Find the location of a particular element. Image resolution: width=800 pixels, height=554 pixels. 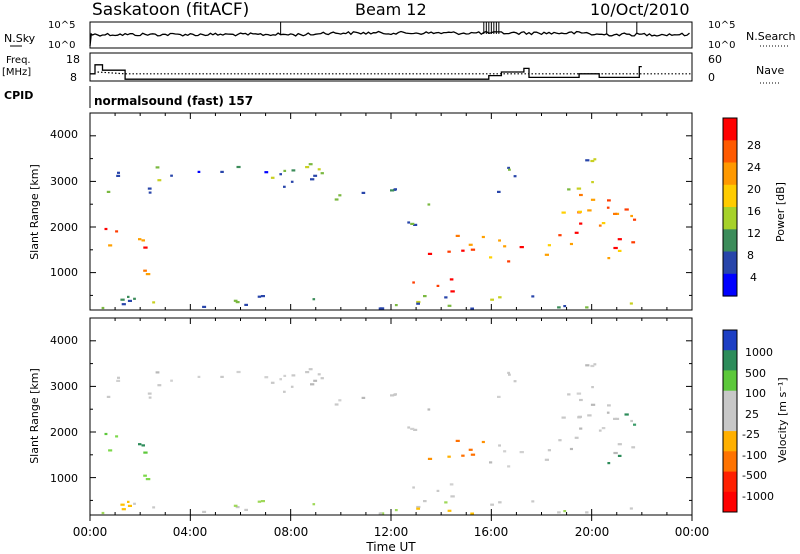

x-axis-label: Time UT is located at coordinates (390, 547).